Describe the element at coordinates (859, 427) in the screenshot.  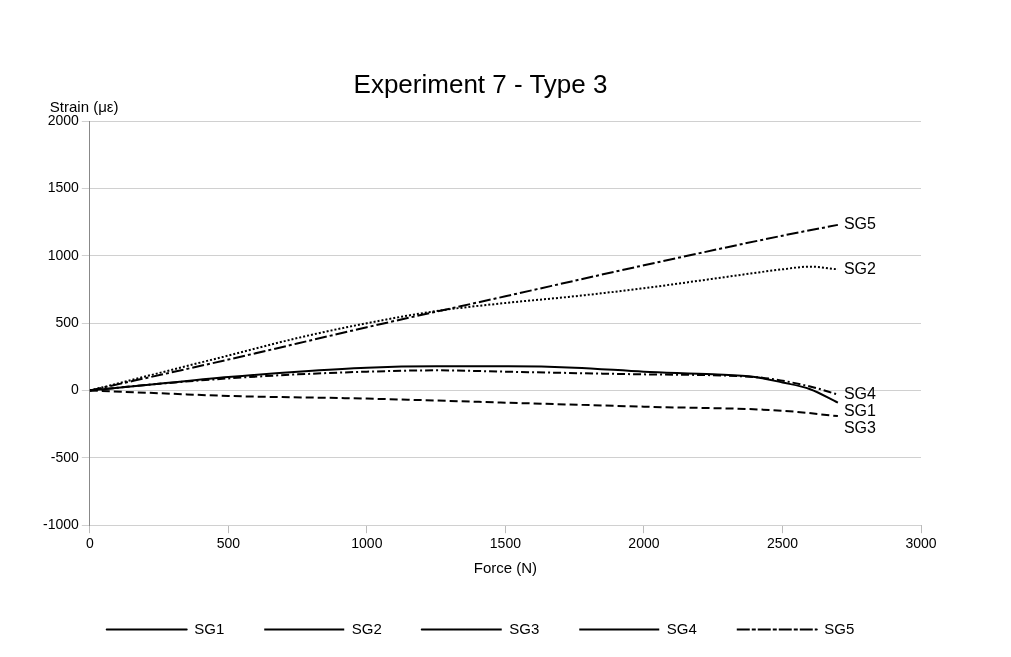
I see `series-label: SG3` at that location.